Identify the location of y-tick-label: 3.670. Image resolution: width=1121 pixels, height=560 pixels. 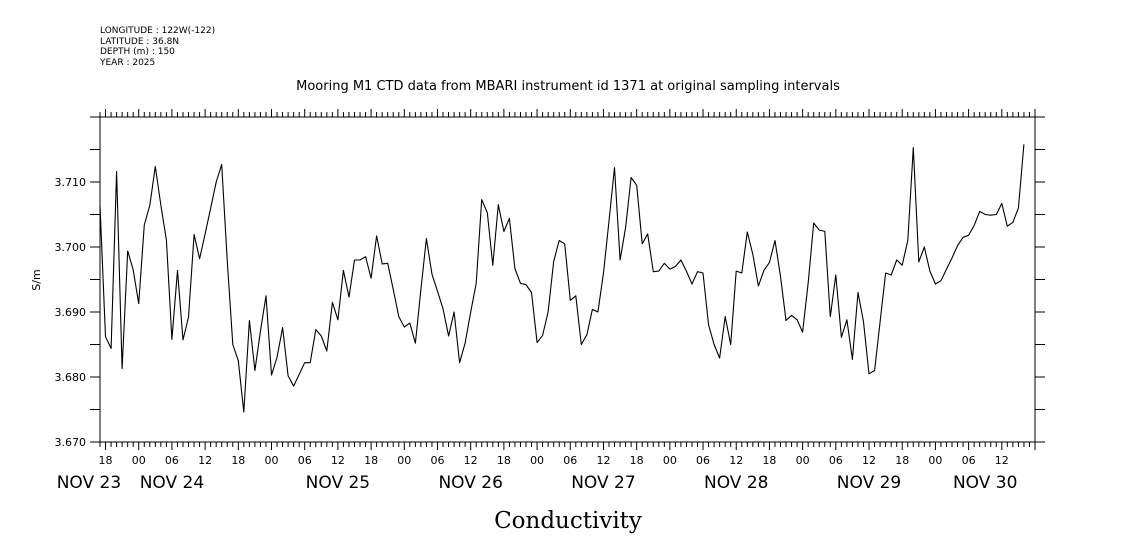
(71, 442).